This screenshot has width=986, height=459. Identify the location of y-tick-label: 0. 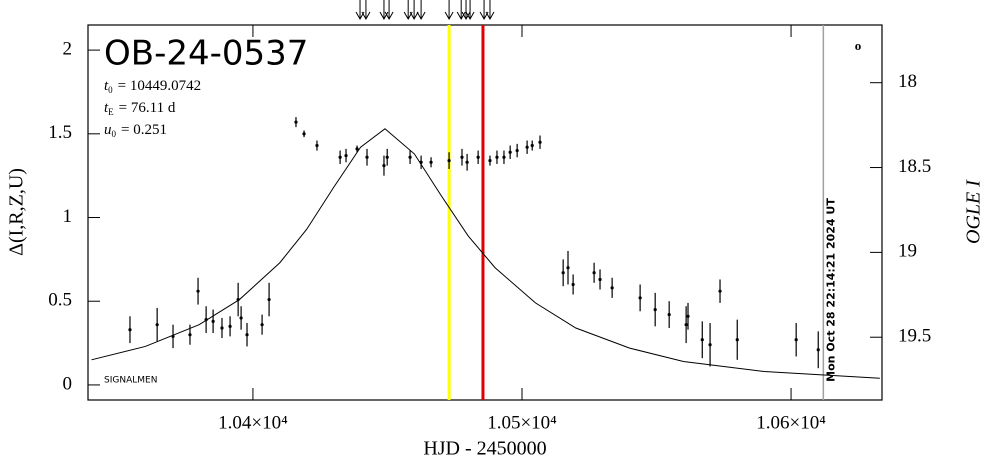
(68, 383).